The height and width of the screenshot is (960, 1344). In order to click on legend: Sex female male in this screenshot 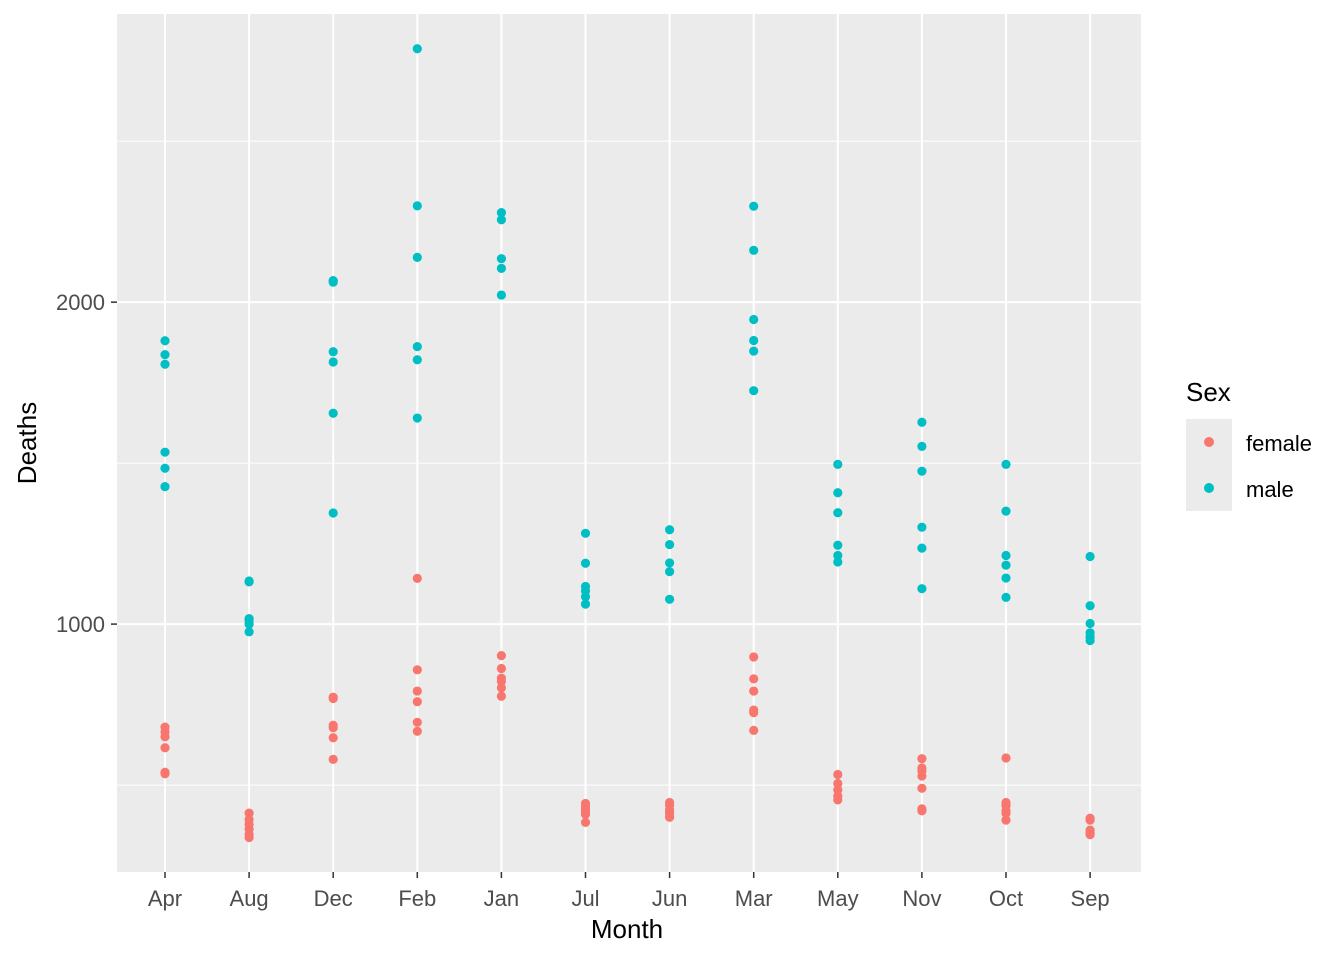, I will do `click(1249, 444)`.